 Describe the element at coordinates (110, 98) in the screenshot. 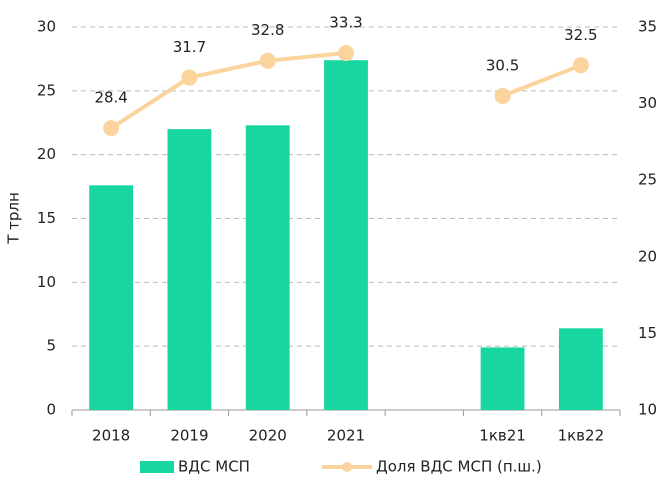

I see `data-label: 28.4` at that location.